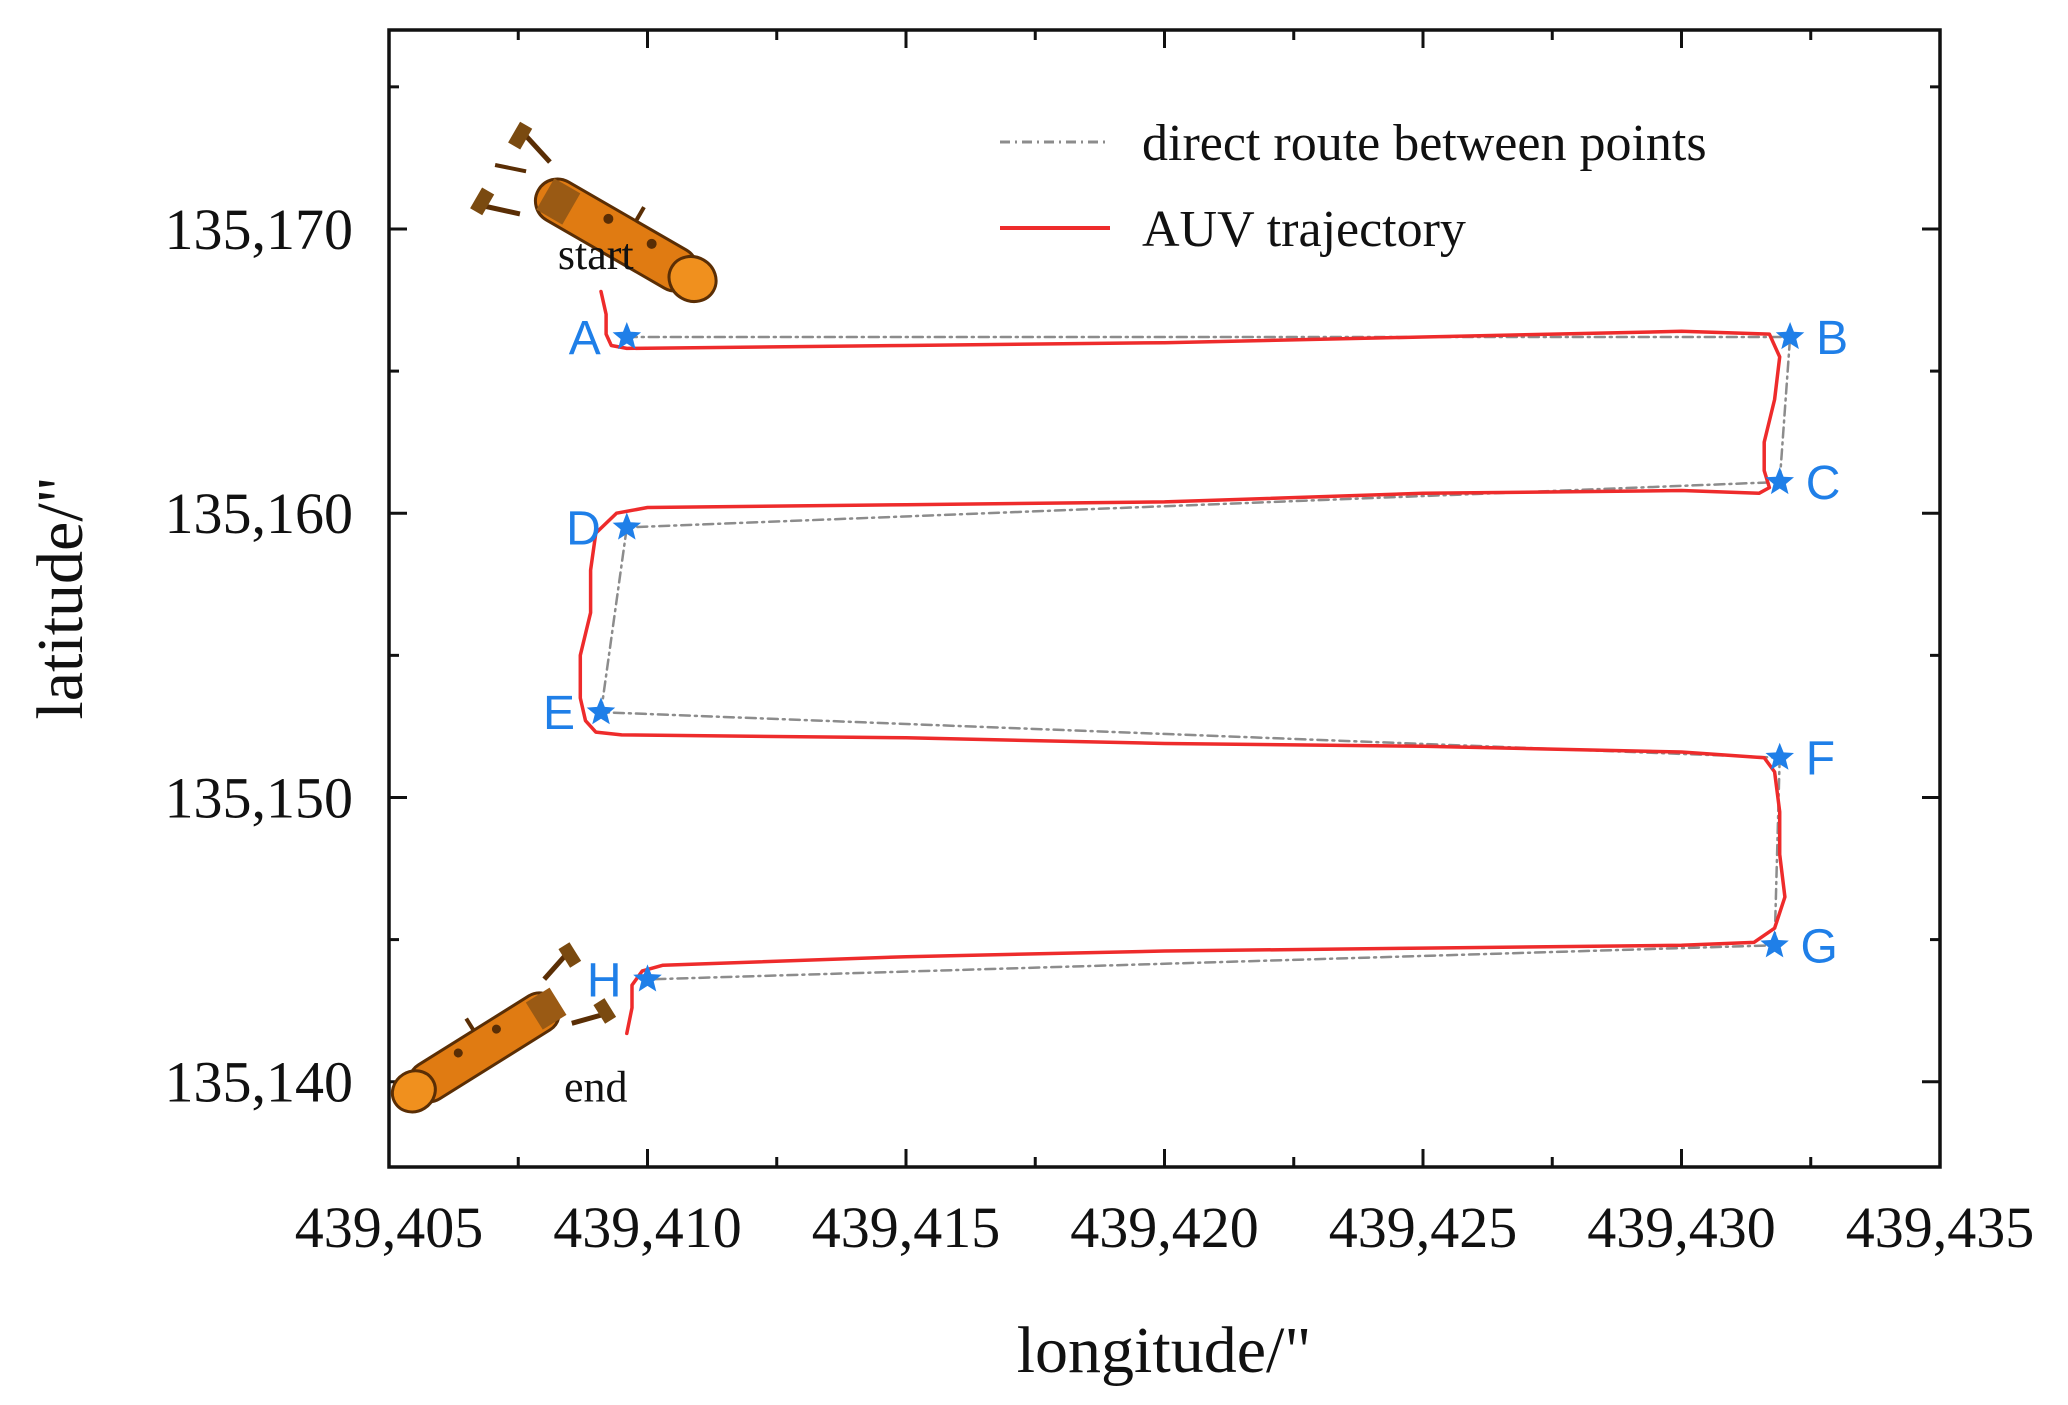 The height and width of the screenshot is (1405, 2068). I want to click on x-tick-label: 439,420, so click(1164, 1227).